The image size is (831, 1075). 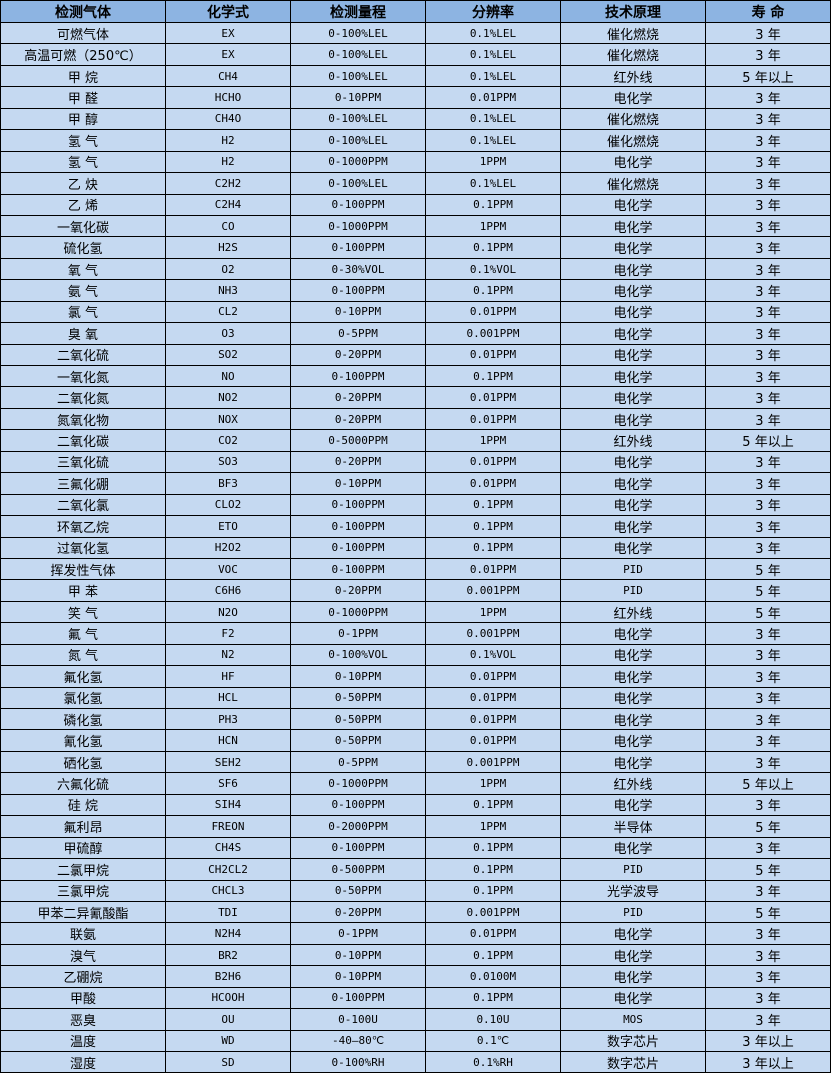 I want to click on cell-lifespan: 3 年以上, so click(x=768, y=1062).